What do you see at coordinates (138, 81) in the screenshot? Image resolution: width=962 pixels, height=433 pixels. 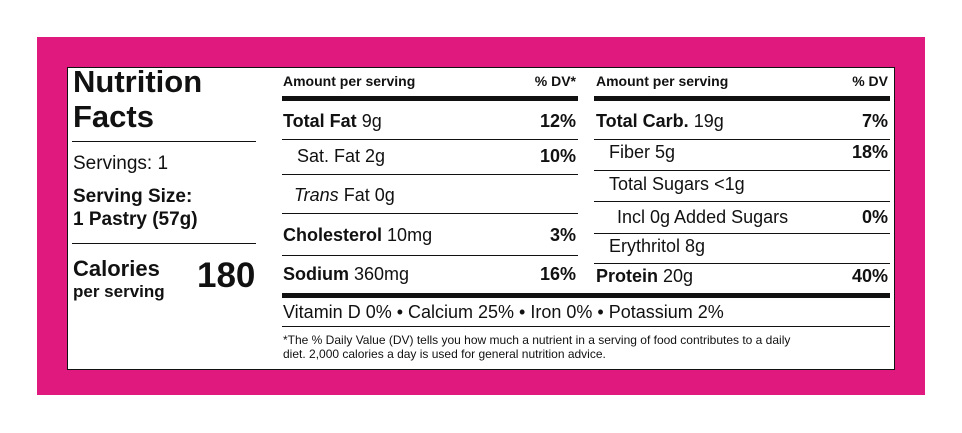 I see `title-line-1: Nutrition` at bounding box center [138, 81].